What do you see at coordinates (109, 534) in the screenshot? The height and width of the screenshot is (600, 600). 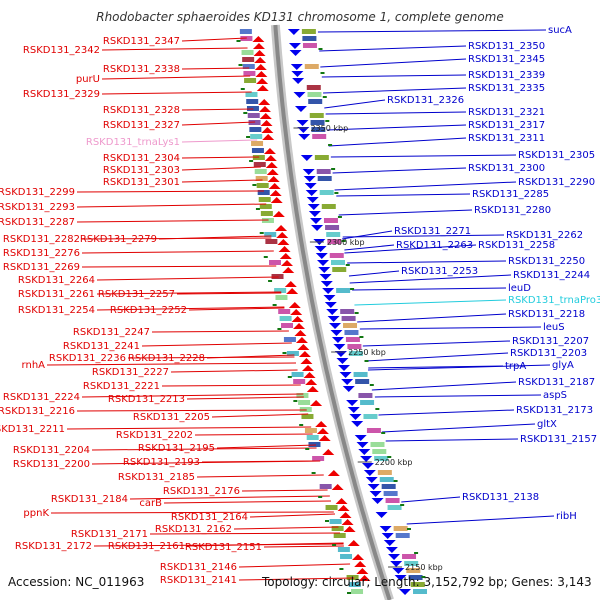 I see `left-gene-label: RSKD131_2171` at bounding box center [109, 534].